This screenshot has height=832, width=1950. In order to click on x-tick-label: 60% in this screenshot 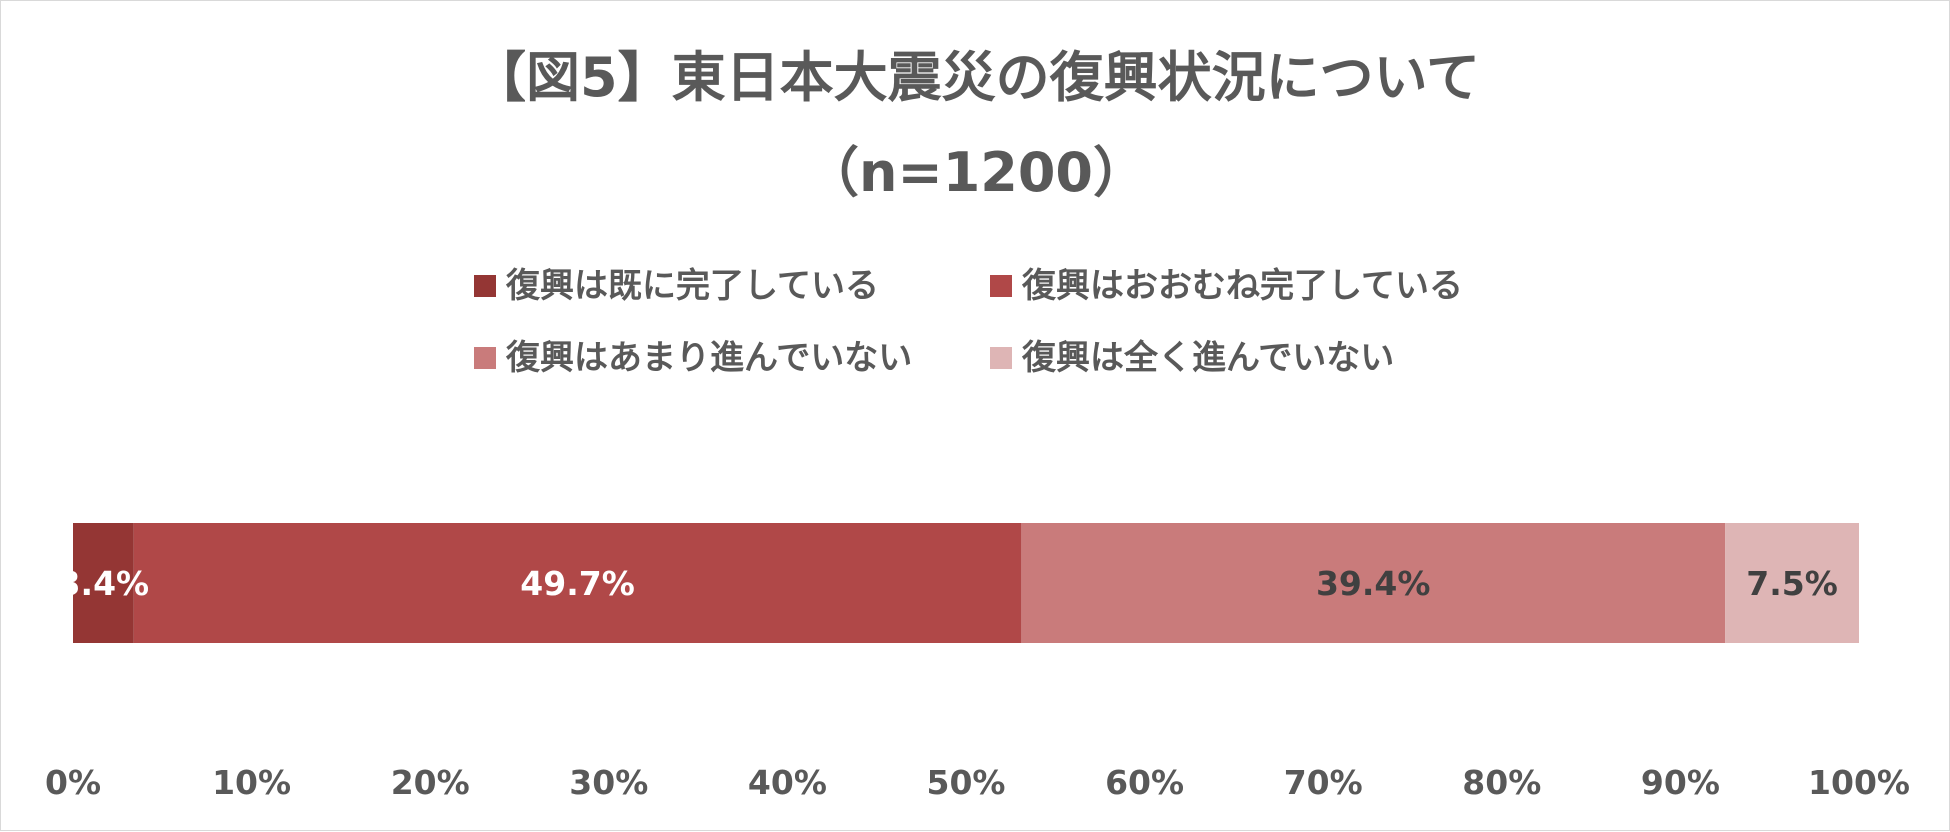, I will do `click(1144, 782)`.